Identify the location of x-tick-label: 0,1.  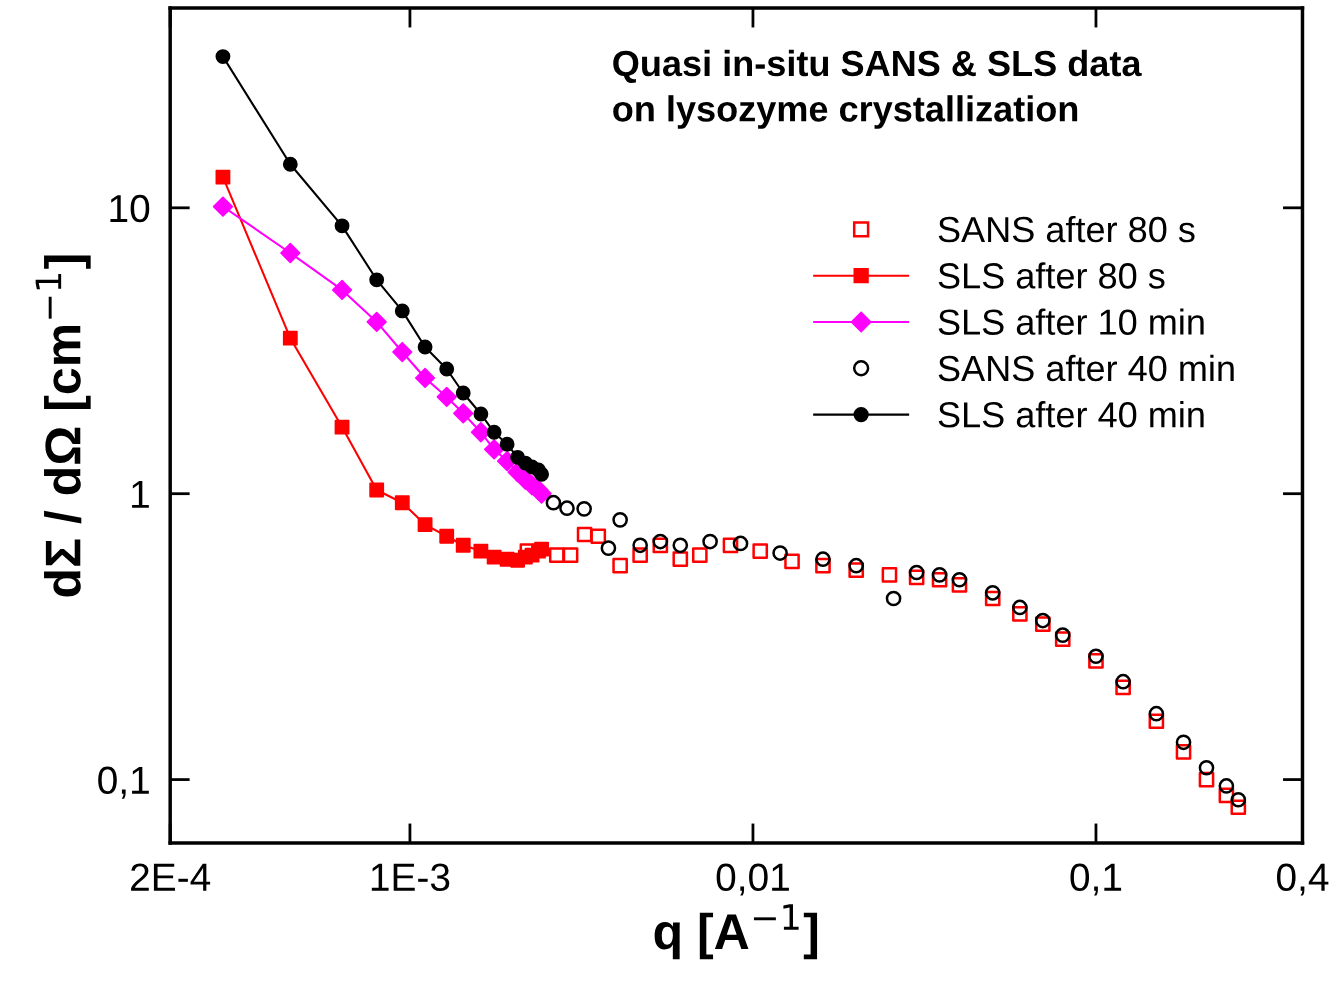
(1096, 879).